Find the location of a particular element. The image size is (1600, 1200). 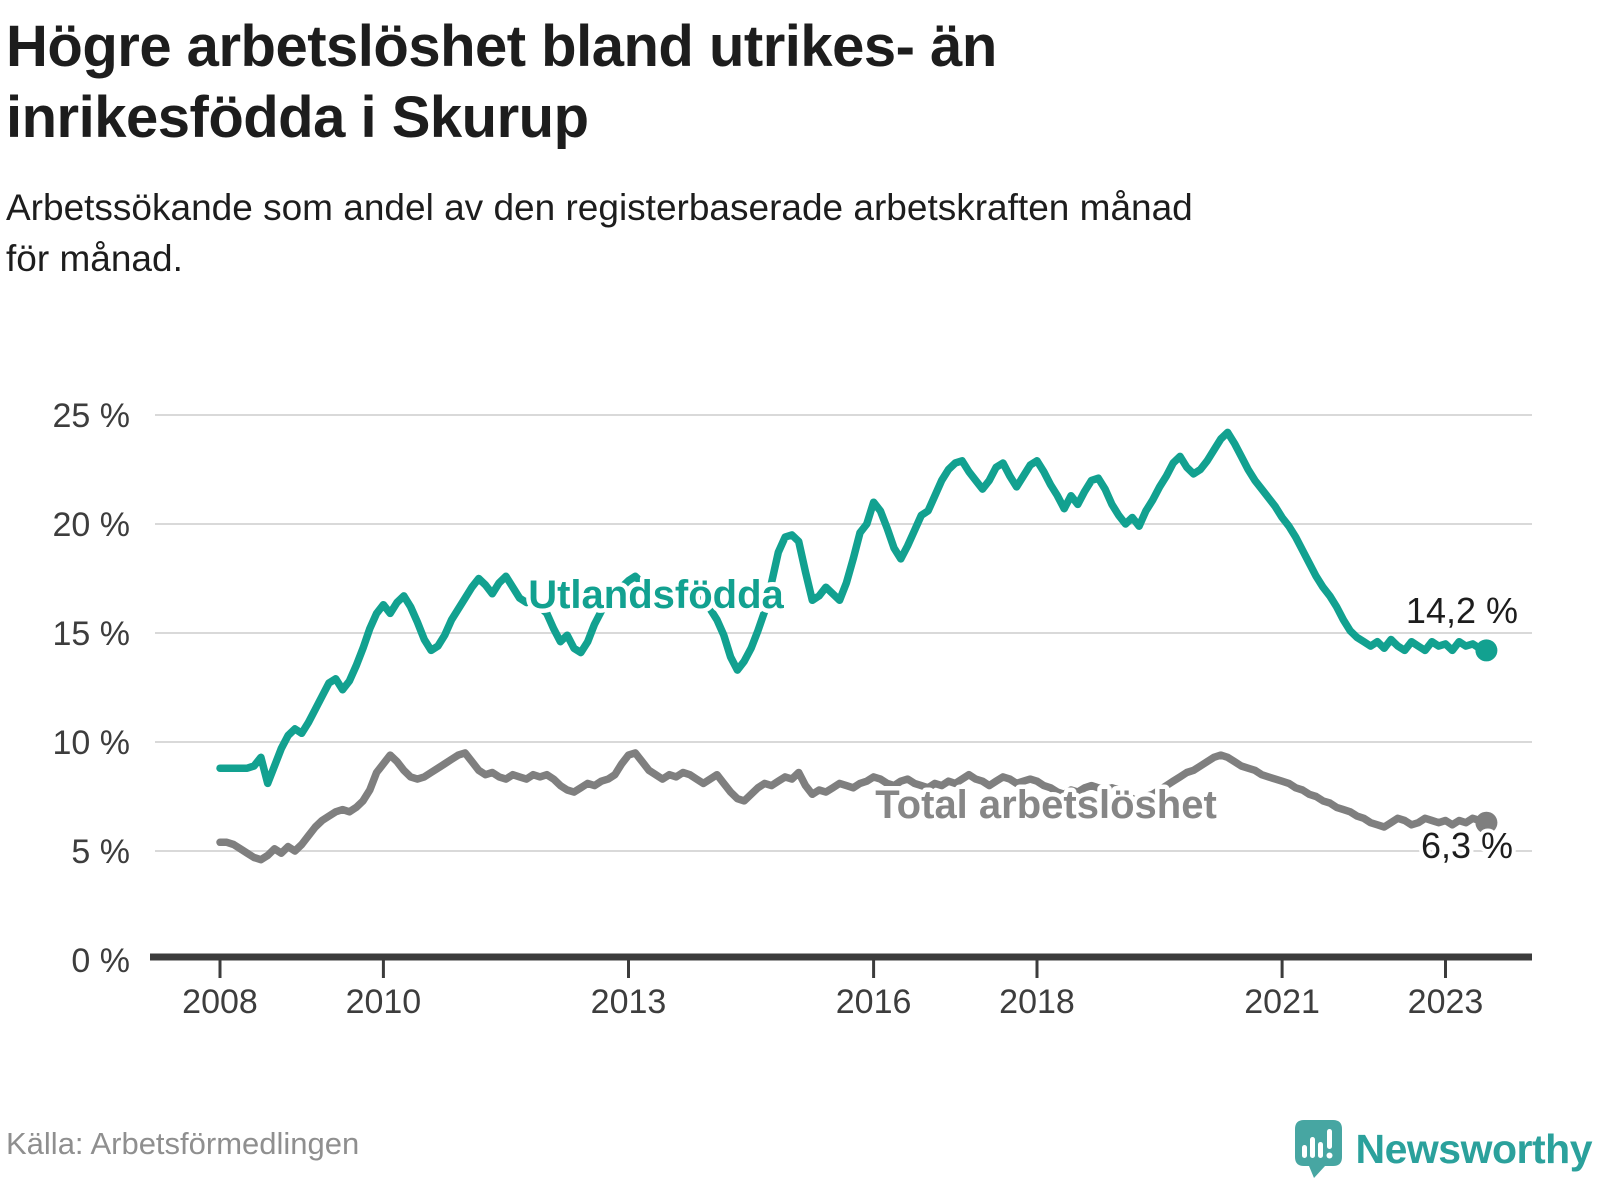

y-tick-label: 20 % is located at coordinates (92, 525).